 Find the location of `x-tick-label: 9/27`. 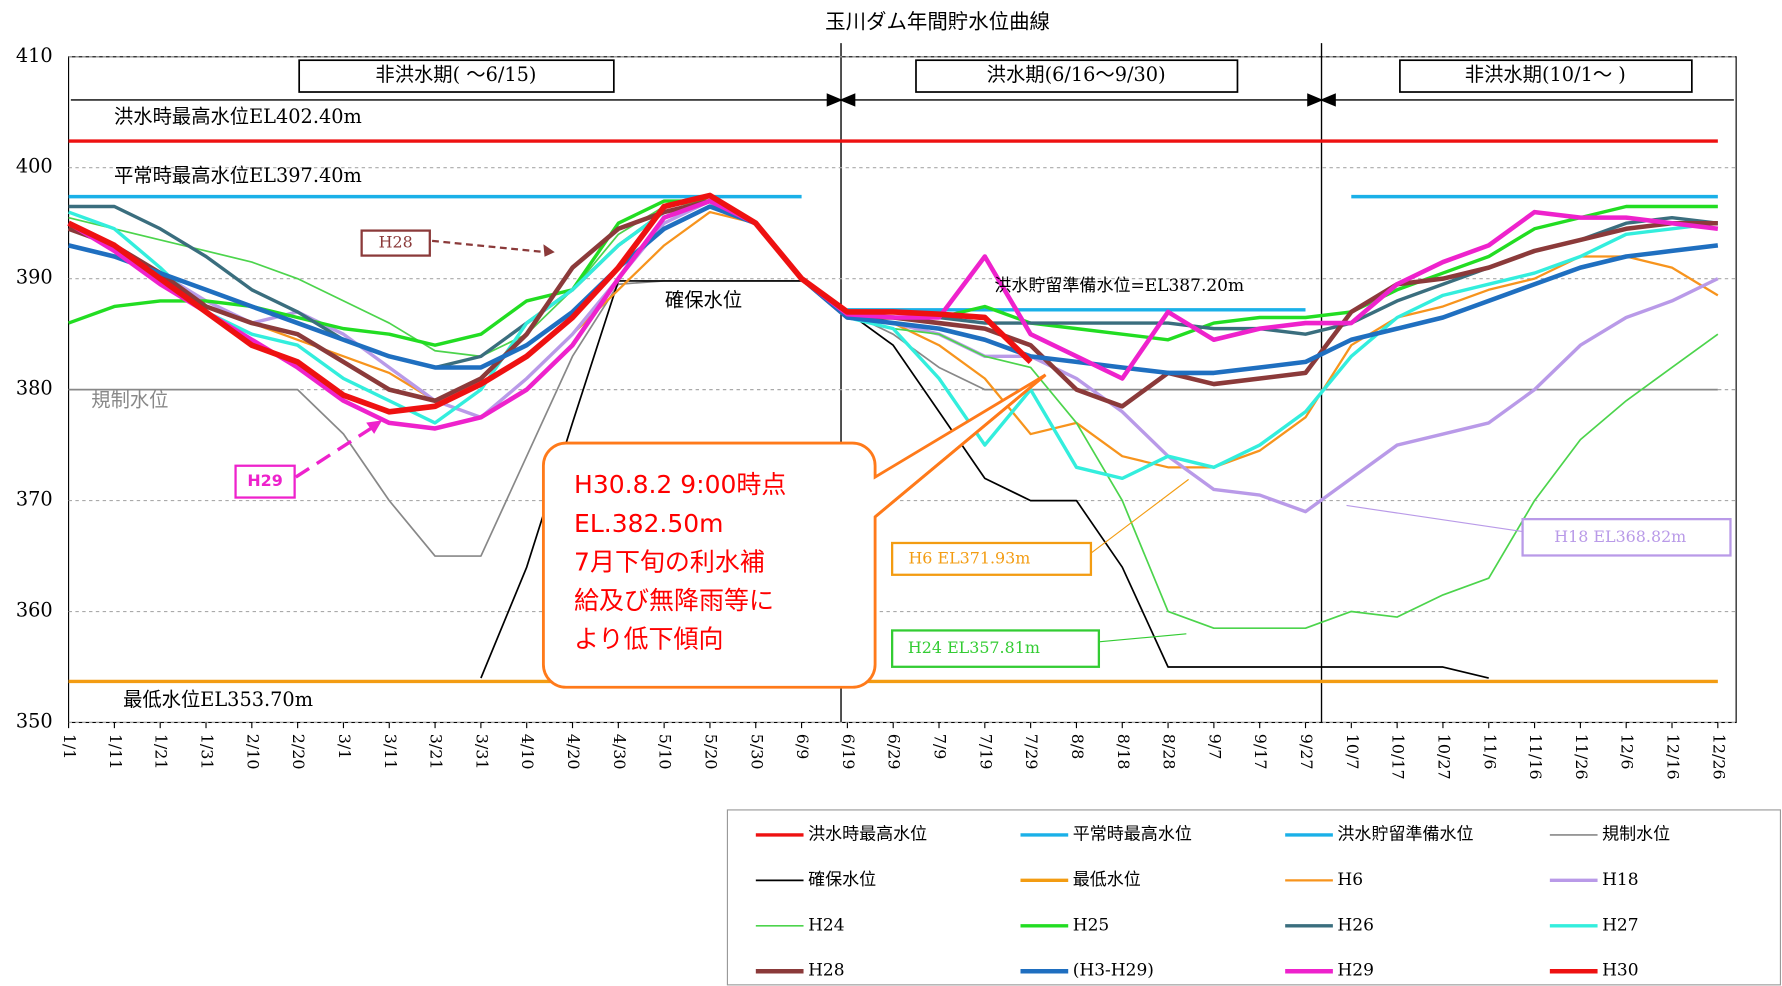

x-tick-label: 9/27 is located at coordinates (1306, 752).